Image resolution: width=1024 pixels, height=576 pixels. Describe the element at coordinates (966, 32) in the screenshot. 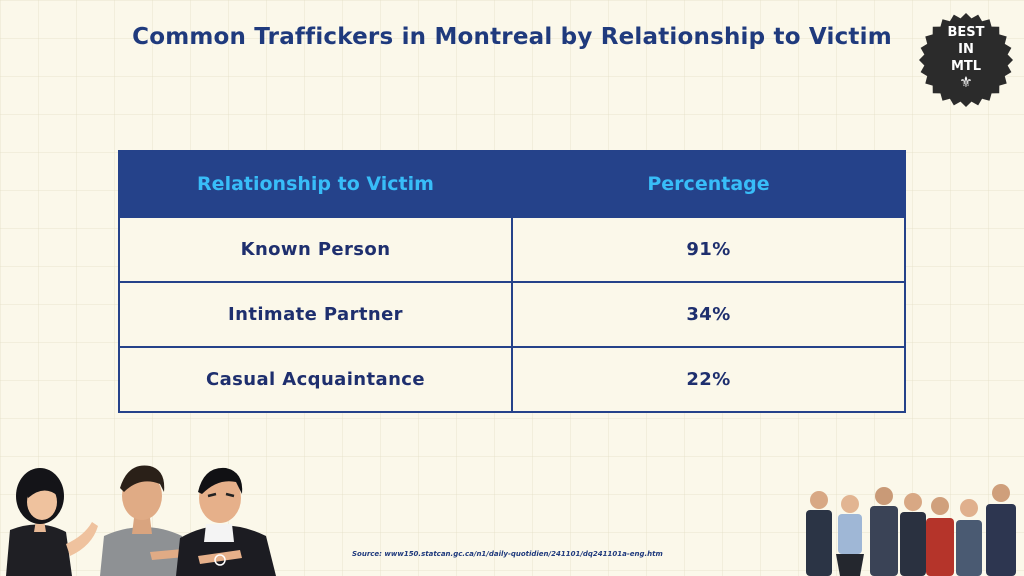

I see `badge-line-best: BEST` at that location.